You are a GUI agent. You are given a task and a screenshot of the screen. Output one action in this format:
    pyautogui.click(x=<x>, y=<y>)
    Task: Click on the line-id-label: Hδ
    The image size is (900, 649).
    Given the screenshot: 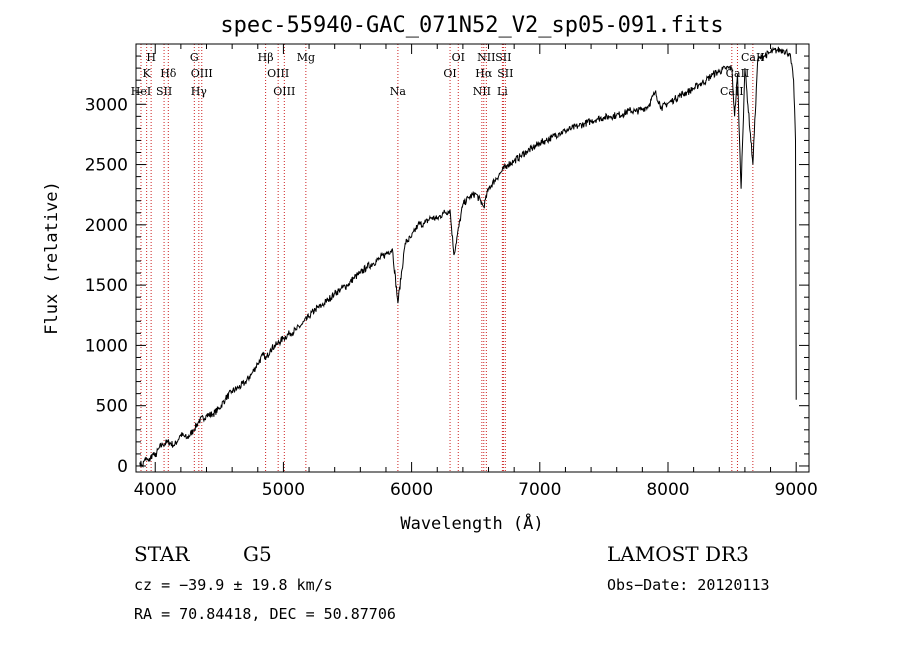 What is the action you would take?
    pyautogui.click(x=168, y=73)
    